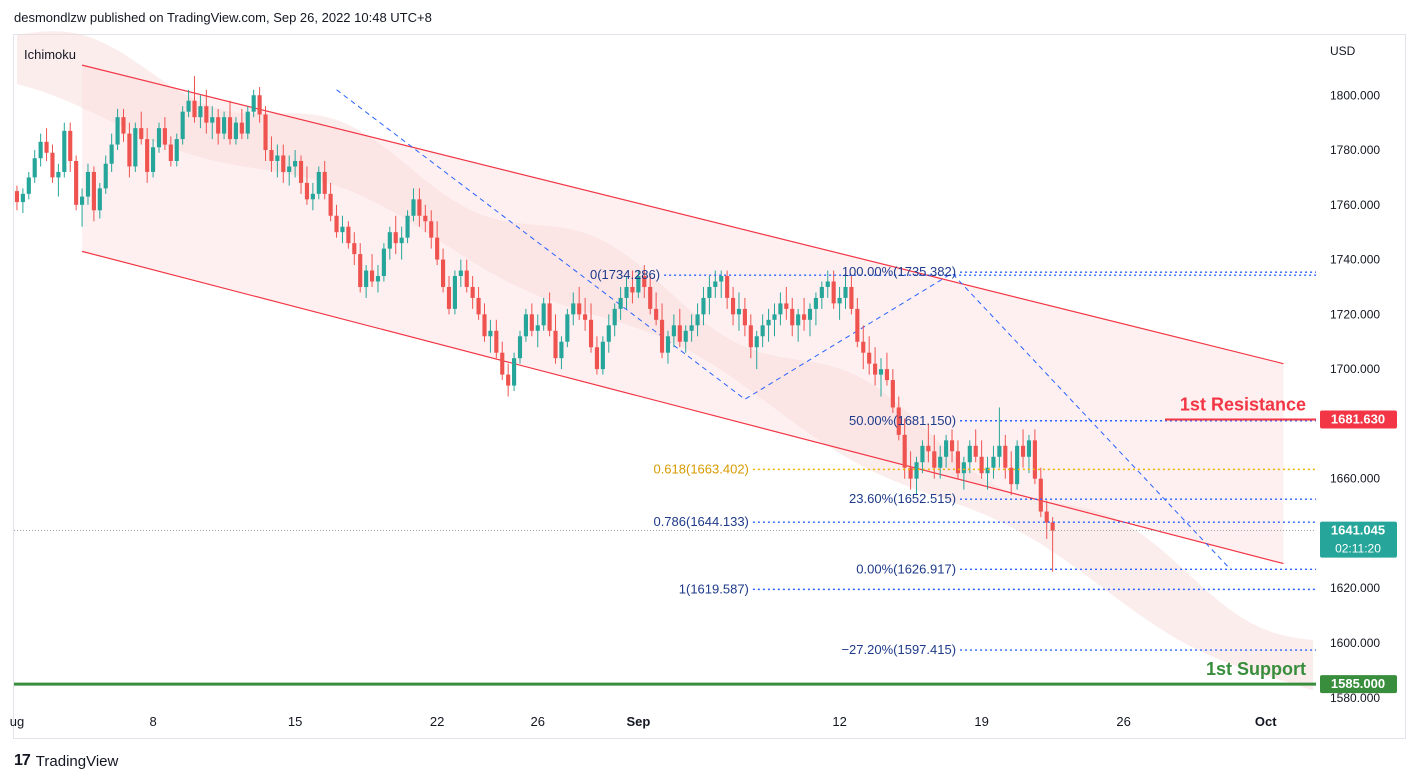  Describe the element at coordinates (625, 274) in the screenshot. I see `fib-level-label: 0(1734.286)` at that location.